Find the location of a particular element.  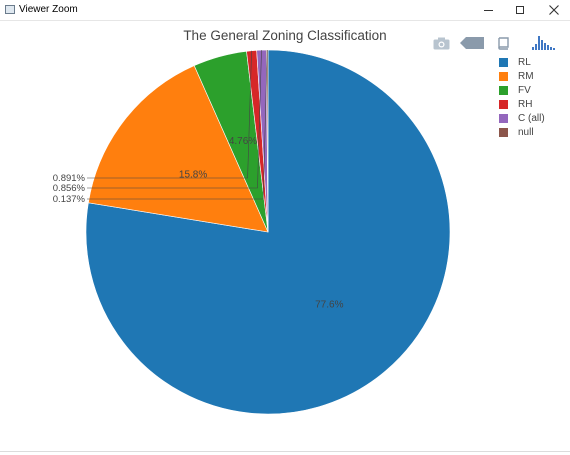

show-closest-button is located at coordinates (503, 43).